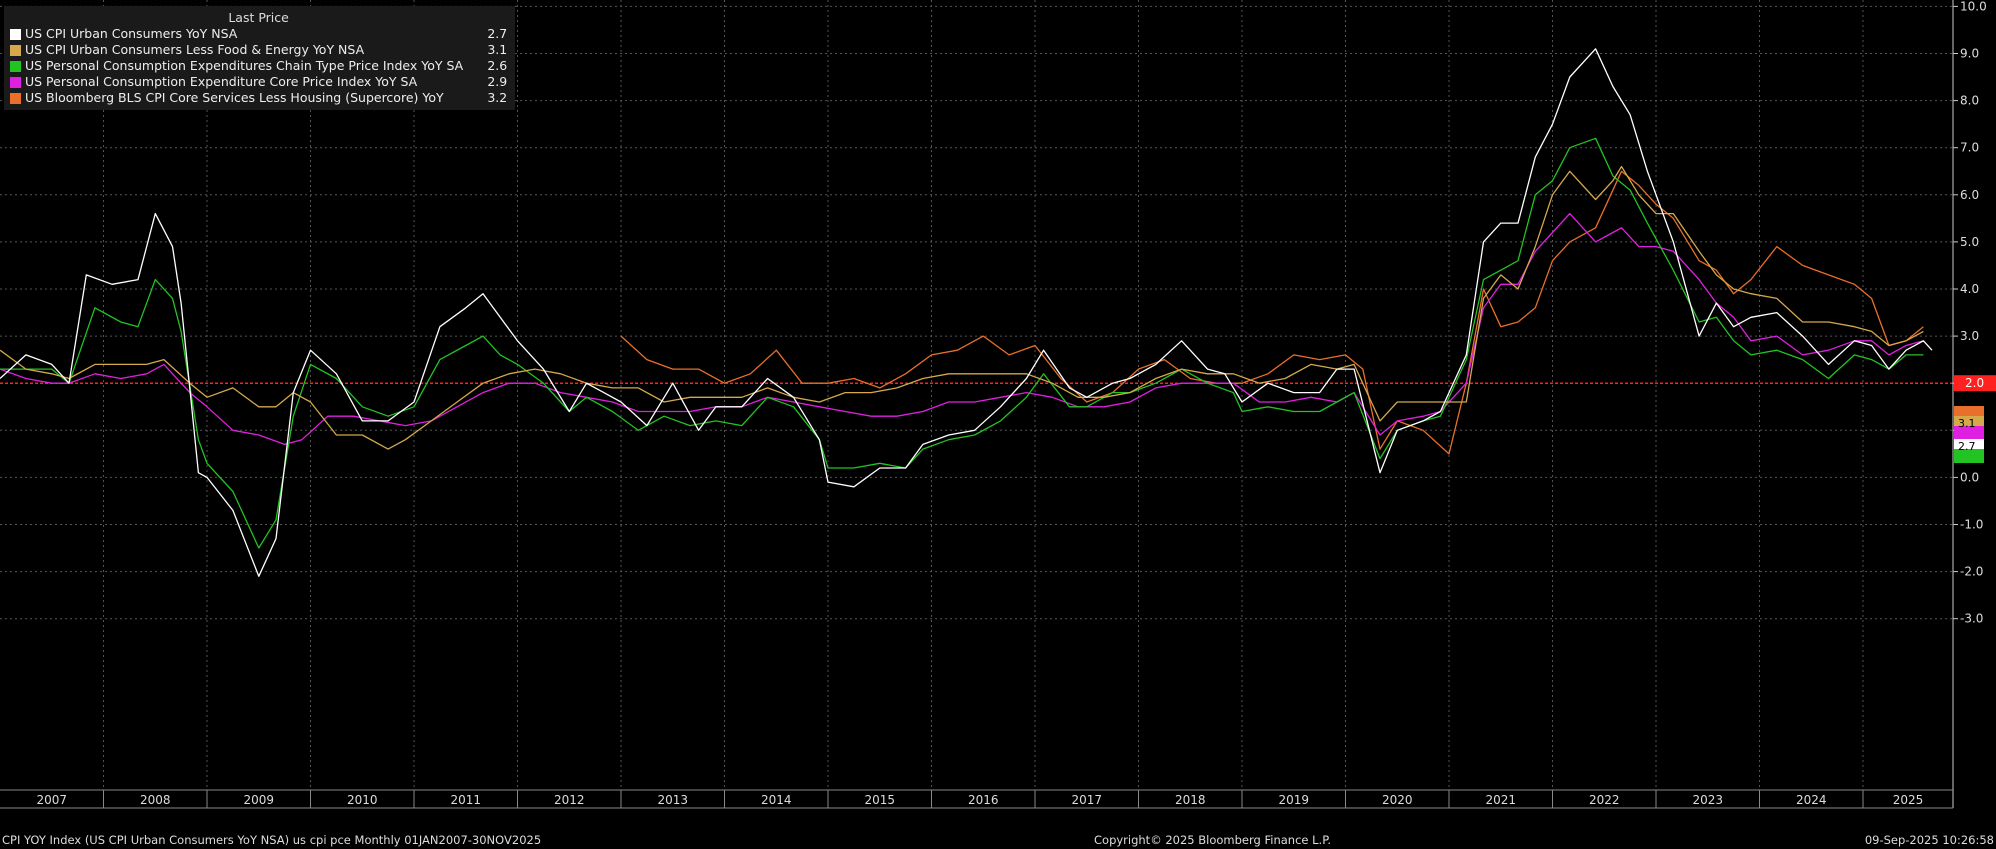  I want to click on x-tick-label: 2020, so click(1397, 800).